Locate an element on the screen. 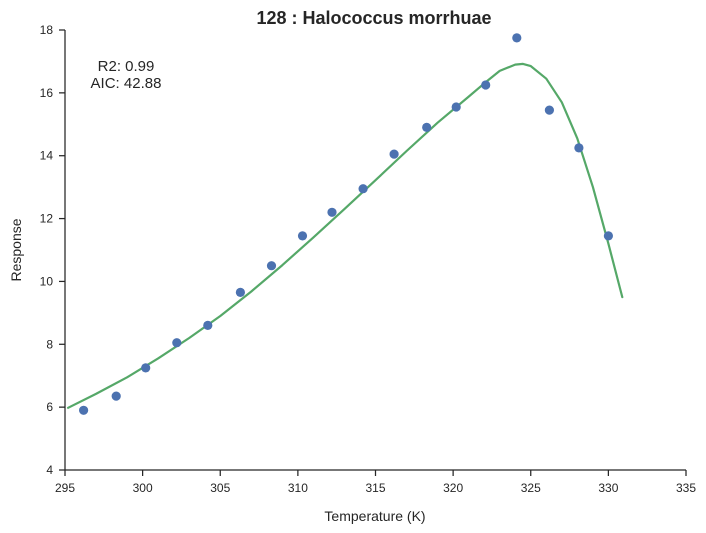  x-tick-label: 335 is located at coordinates (686, 488).